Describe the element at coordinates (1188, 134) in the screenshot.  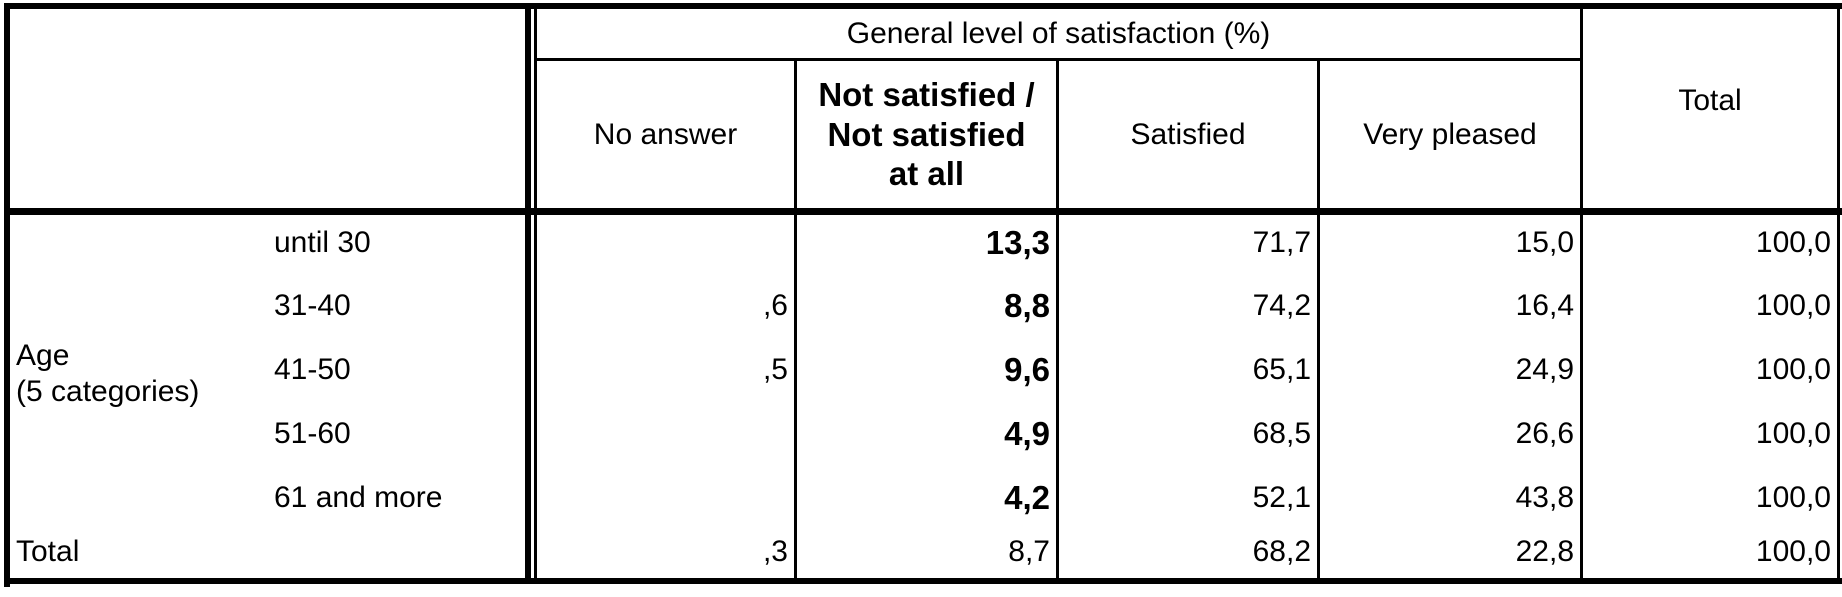
I see `column-header: Satisfied` at that location.